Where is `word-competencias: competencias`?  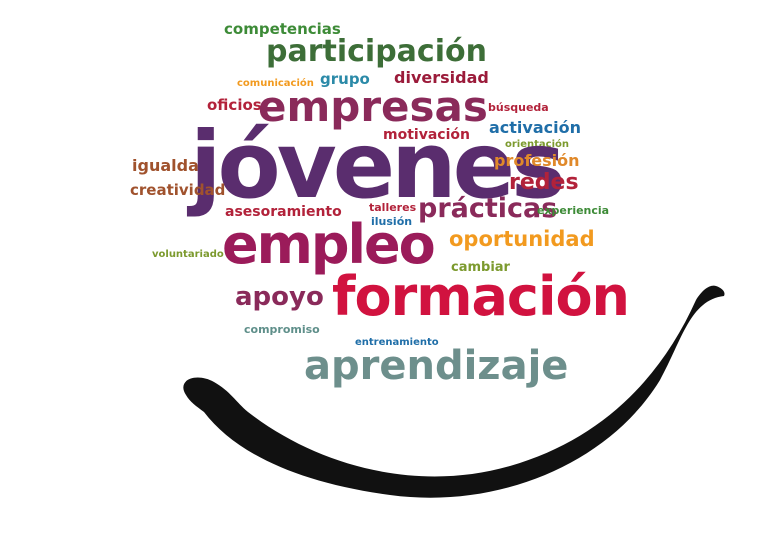 word-competencias: competencias is located at coordinates (282, 29).